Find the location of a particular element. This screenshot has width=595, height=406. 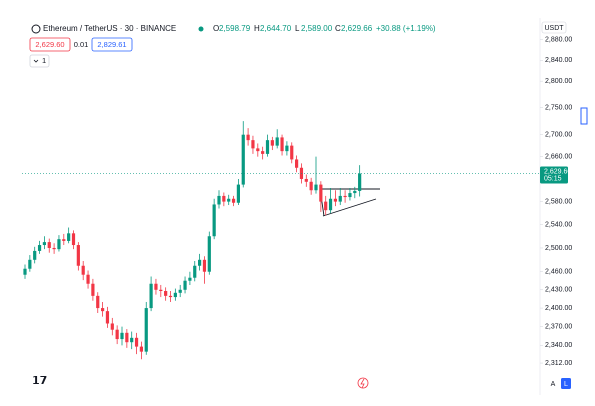

symbol-title: Ethereum / TetherUS · 30 · BINANCE is located at coordinates (109, 28).